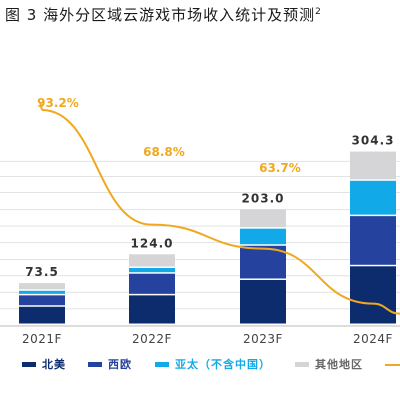 Image resolution: width=400 pixels, height=400 pixels. I want to click on growth-rate-label: 68.8%, so click(164, 152).